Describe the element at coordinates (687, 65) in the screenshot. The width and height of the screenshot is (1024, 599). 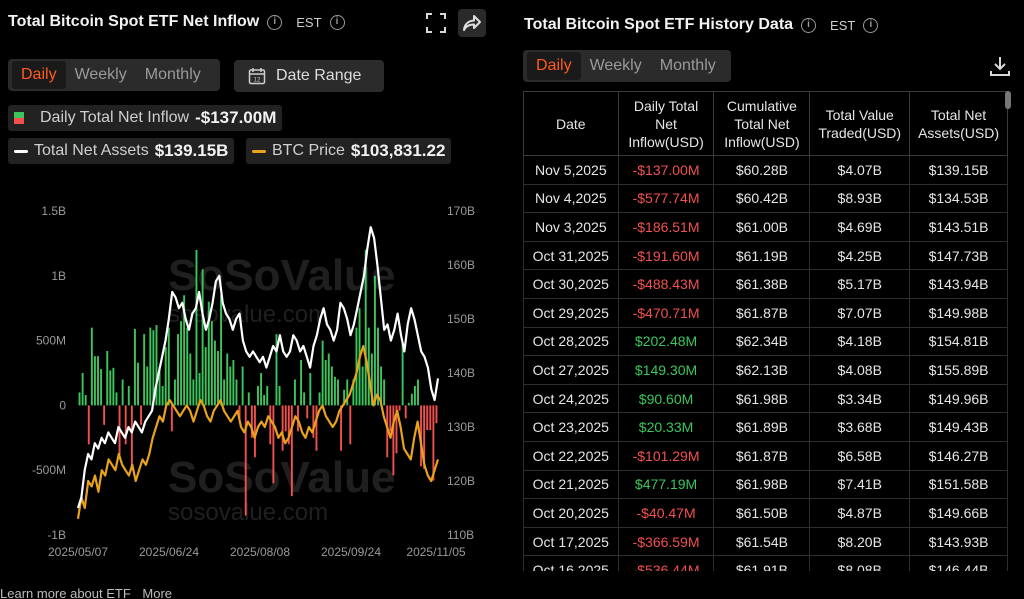
I see `history-tab-monthly: Monthly` at that location.